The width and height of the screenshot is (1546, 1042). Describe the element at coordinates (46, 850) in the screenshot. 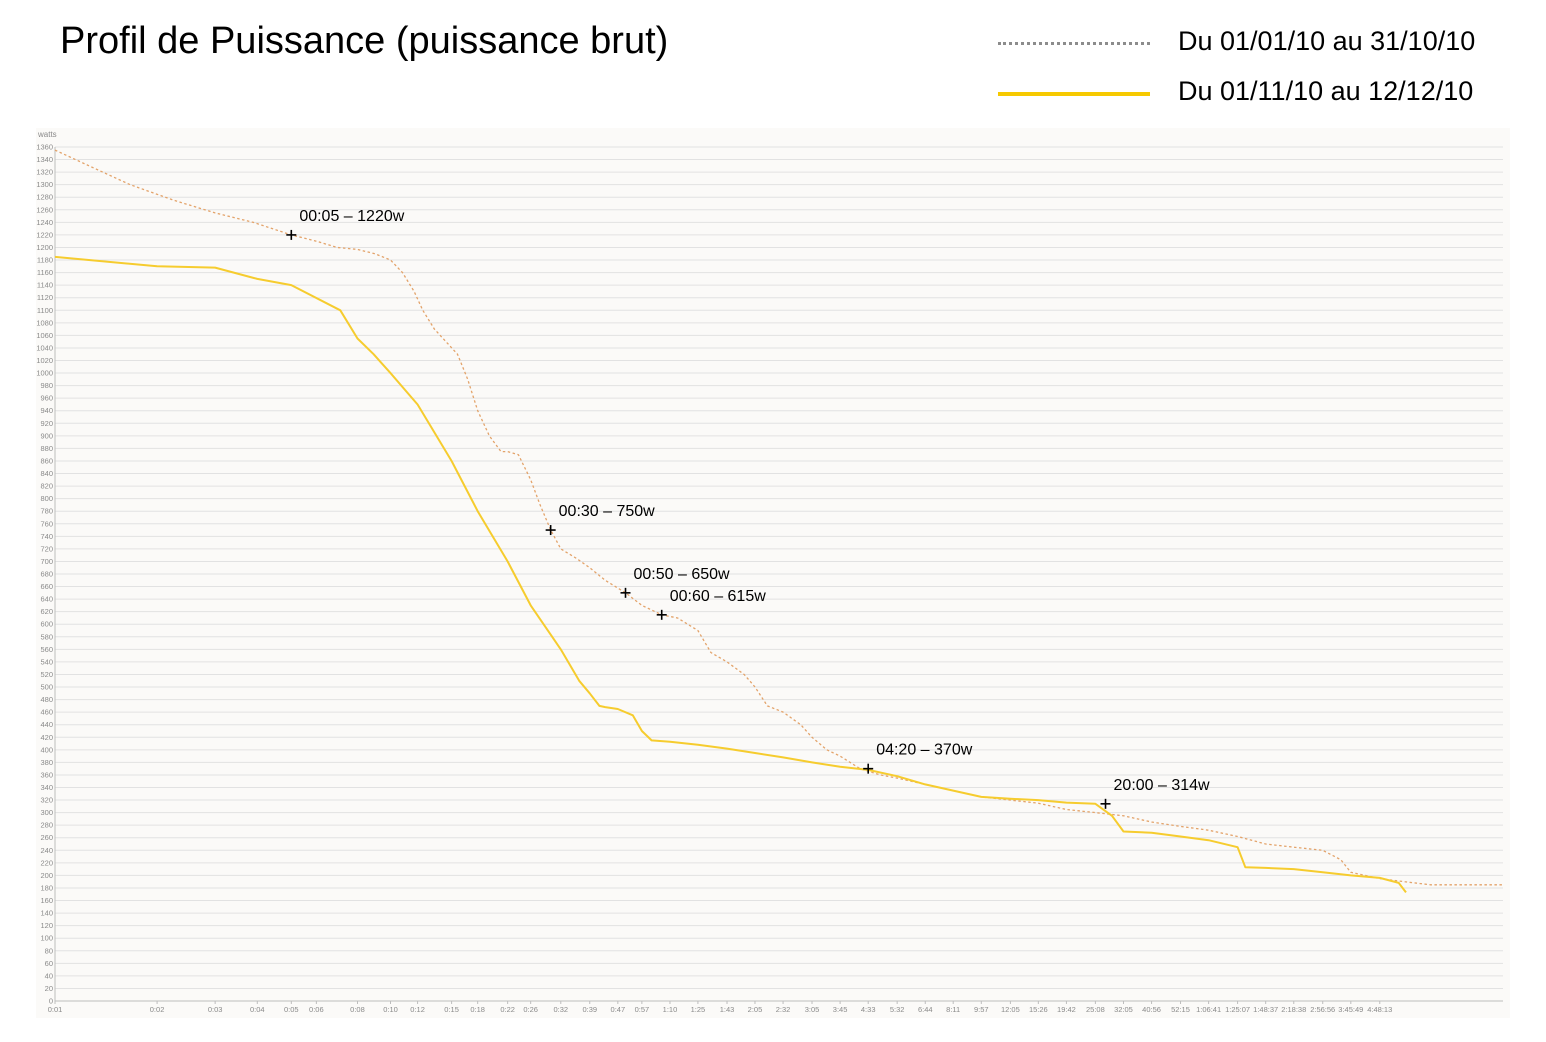

I see `y-tick-label: 240` at that location.